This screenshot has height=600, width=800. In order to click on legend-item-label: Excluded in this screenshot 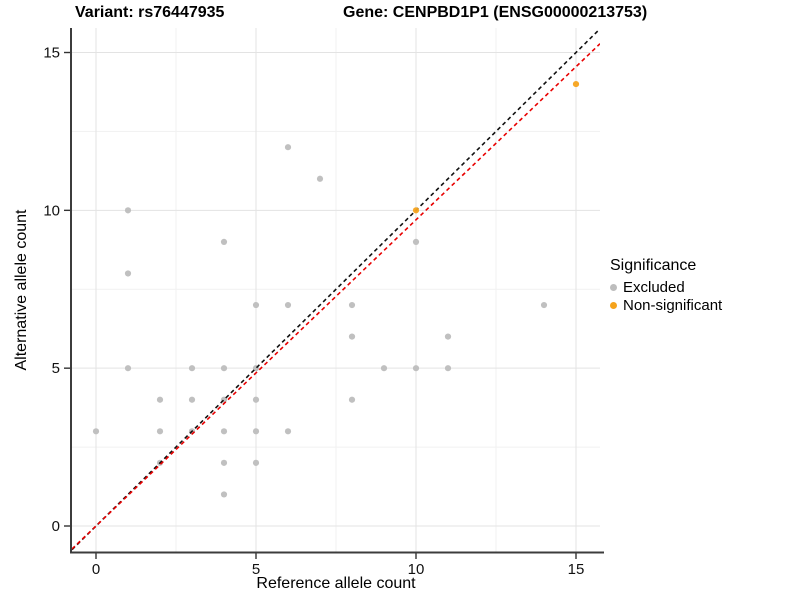, I will do `click(654, 287)`.